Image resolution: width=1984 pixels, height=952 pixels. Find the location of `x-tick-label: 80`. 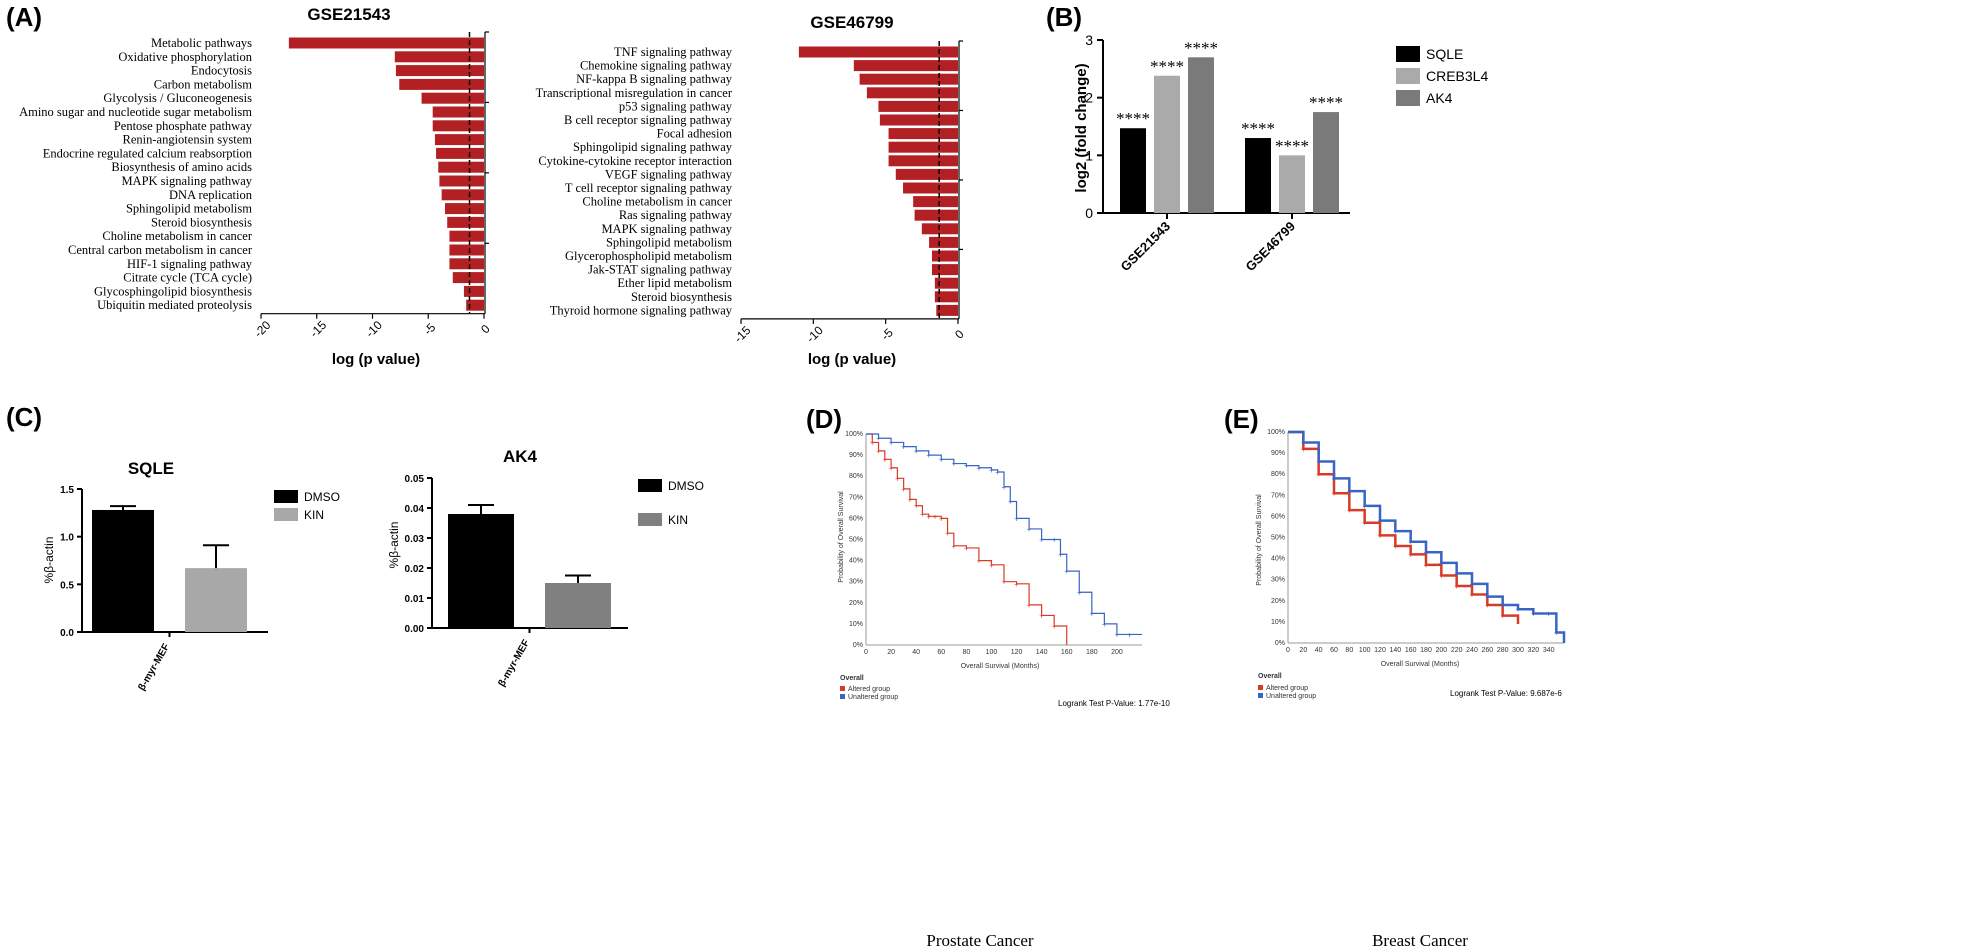

x-tick-label: 80 is located at coordinates (1349, 650).